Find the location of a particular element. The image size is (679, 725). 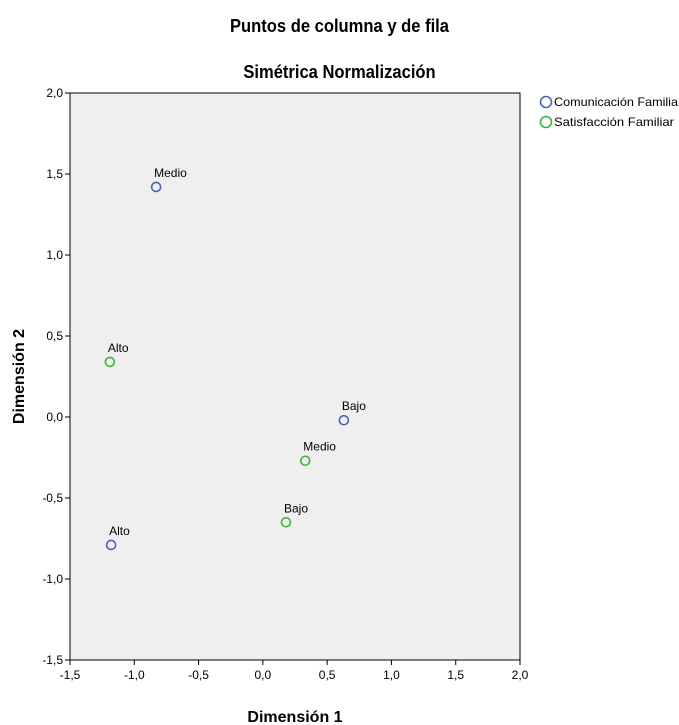

y-tick-label: -1,5 is located at coordinates (52, 660).